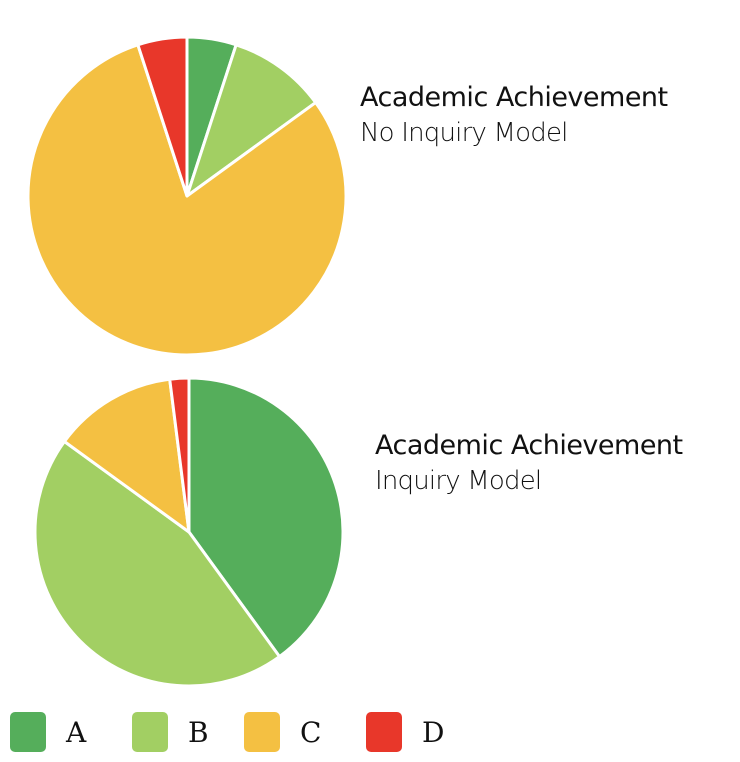 The image size is (740, 762). I want to click on legend-item-c: C, so click(282, 732).